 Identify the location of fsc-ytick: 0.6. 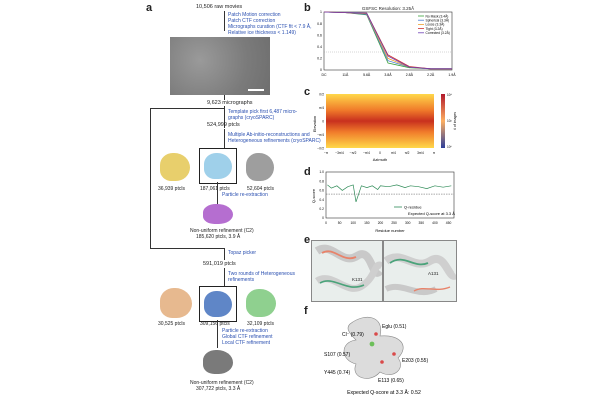
(319, 35).